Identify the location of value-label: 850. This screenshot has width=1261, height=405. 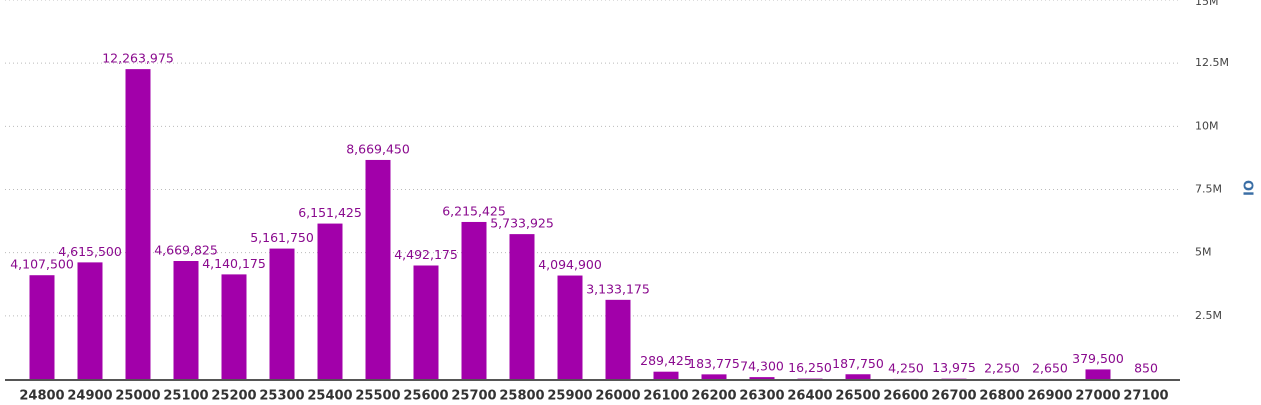
(1146, 367).